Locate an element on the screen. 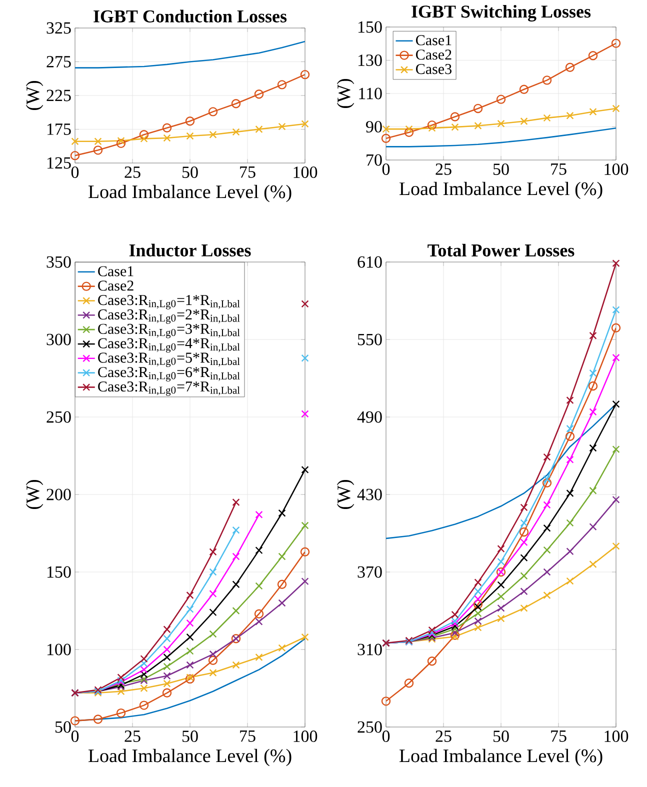 Image resolution: width=647 pixels, height=787 pixels. chart-title: IGBT Conduction Losses is located at coordinates (190, 16).